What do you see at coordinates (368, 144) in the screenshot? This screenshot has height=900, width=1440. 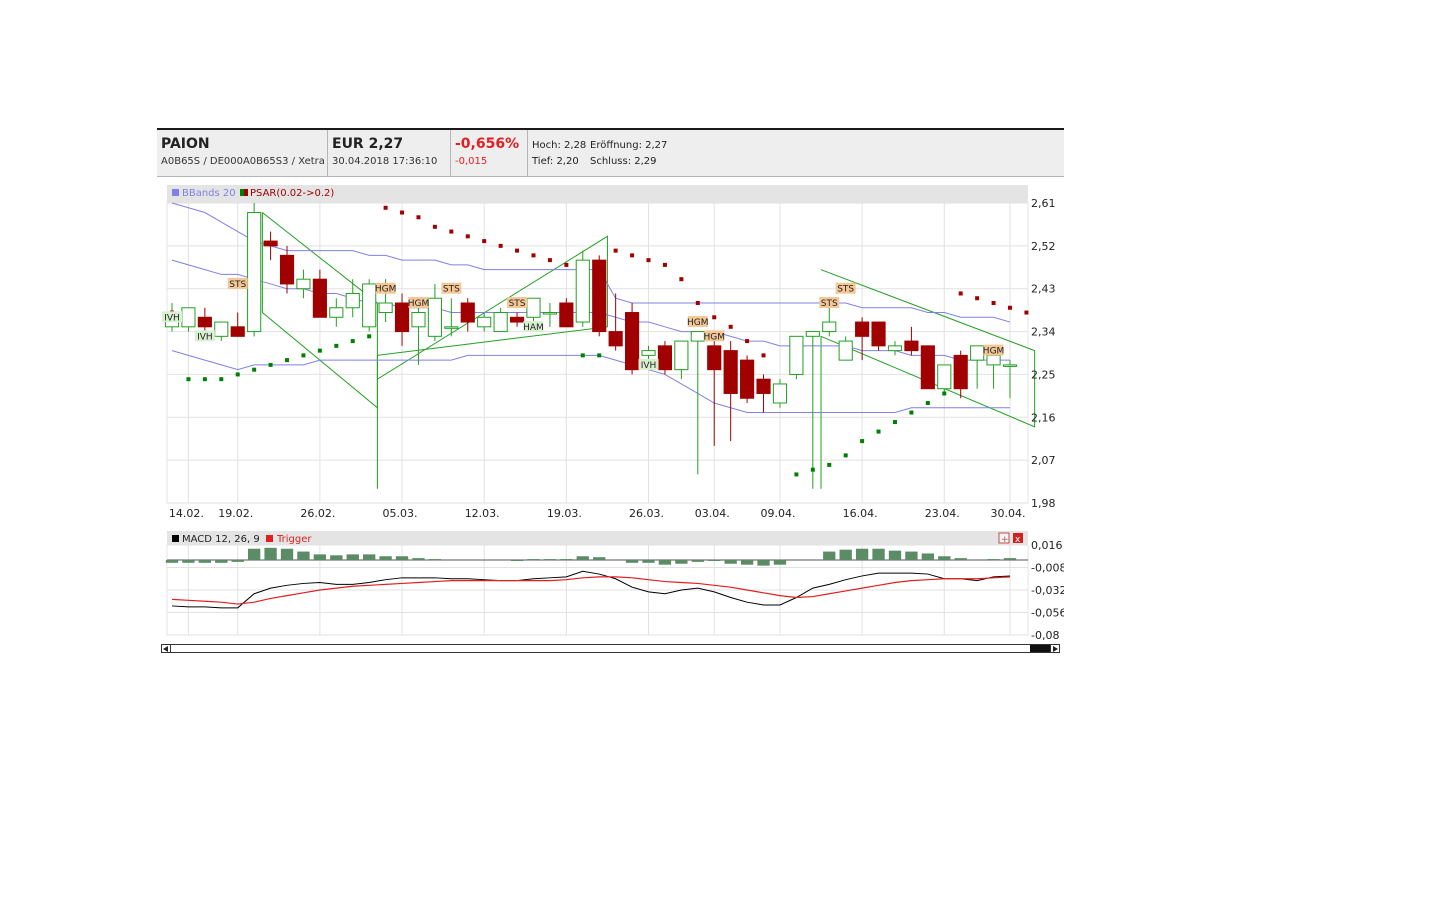 I see `last-price: EUR 2,27` at bounding box center [368, 144].